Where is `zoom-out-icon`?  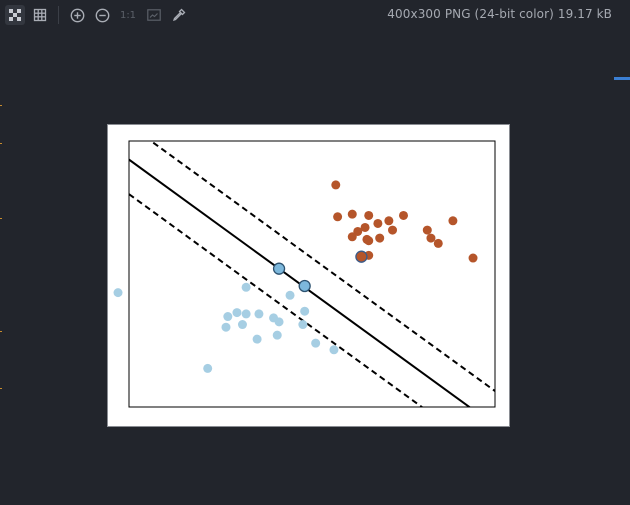 zoom-out-icon is located at coordinates (102, 15).